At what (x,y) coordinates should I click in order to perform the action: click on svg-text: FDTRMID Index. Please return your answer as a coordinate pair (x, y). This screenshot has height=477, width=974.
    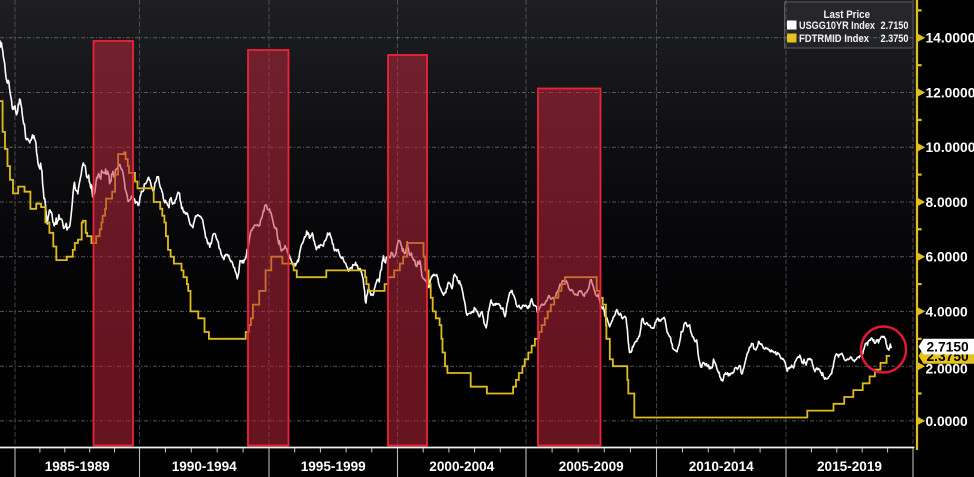
    Looking at the image, I should click on (834, 39).